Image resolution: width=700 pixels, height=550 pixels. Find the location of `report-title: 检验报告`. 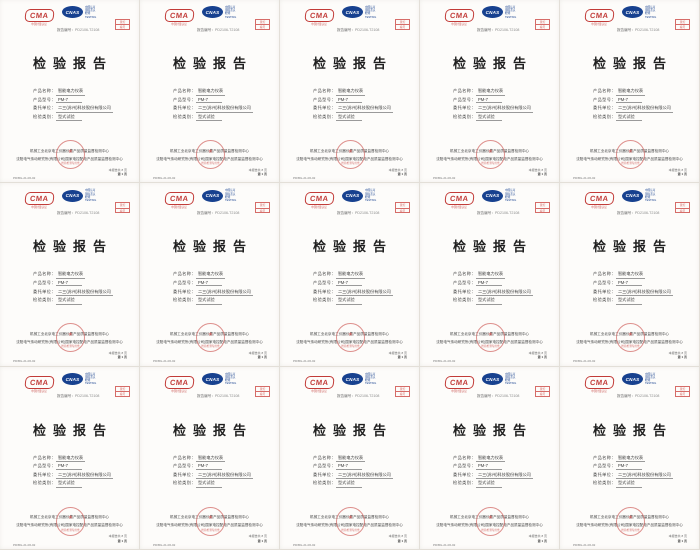

report-title: 检验报告 is located at coordinates (492, 63).